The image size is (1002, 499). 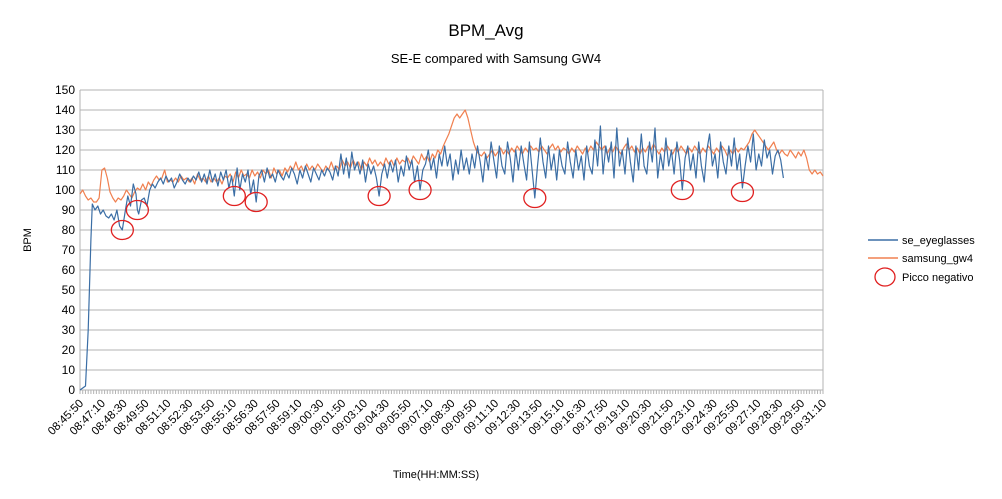 What do you see at coordinates (938, 241) in the screenshot?
I see `legend-label-se-eyeglasses: se_eyeglasses` at bounding box center [938, 241].